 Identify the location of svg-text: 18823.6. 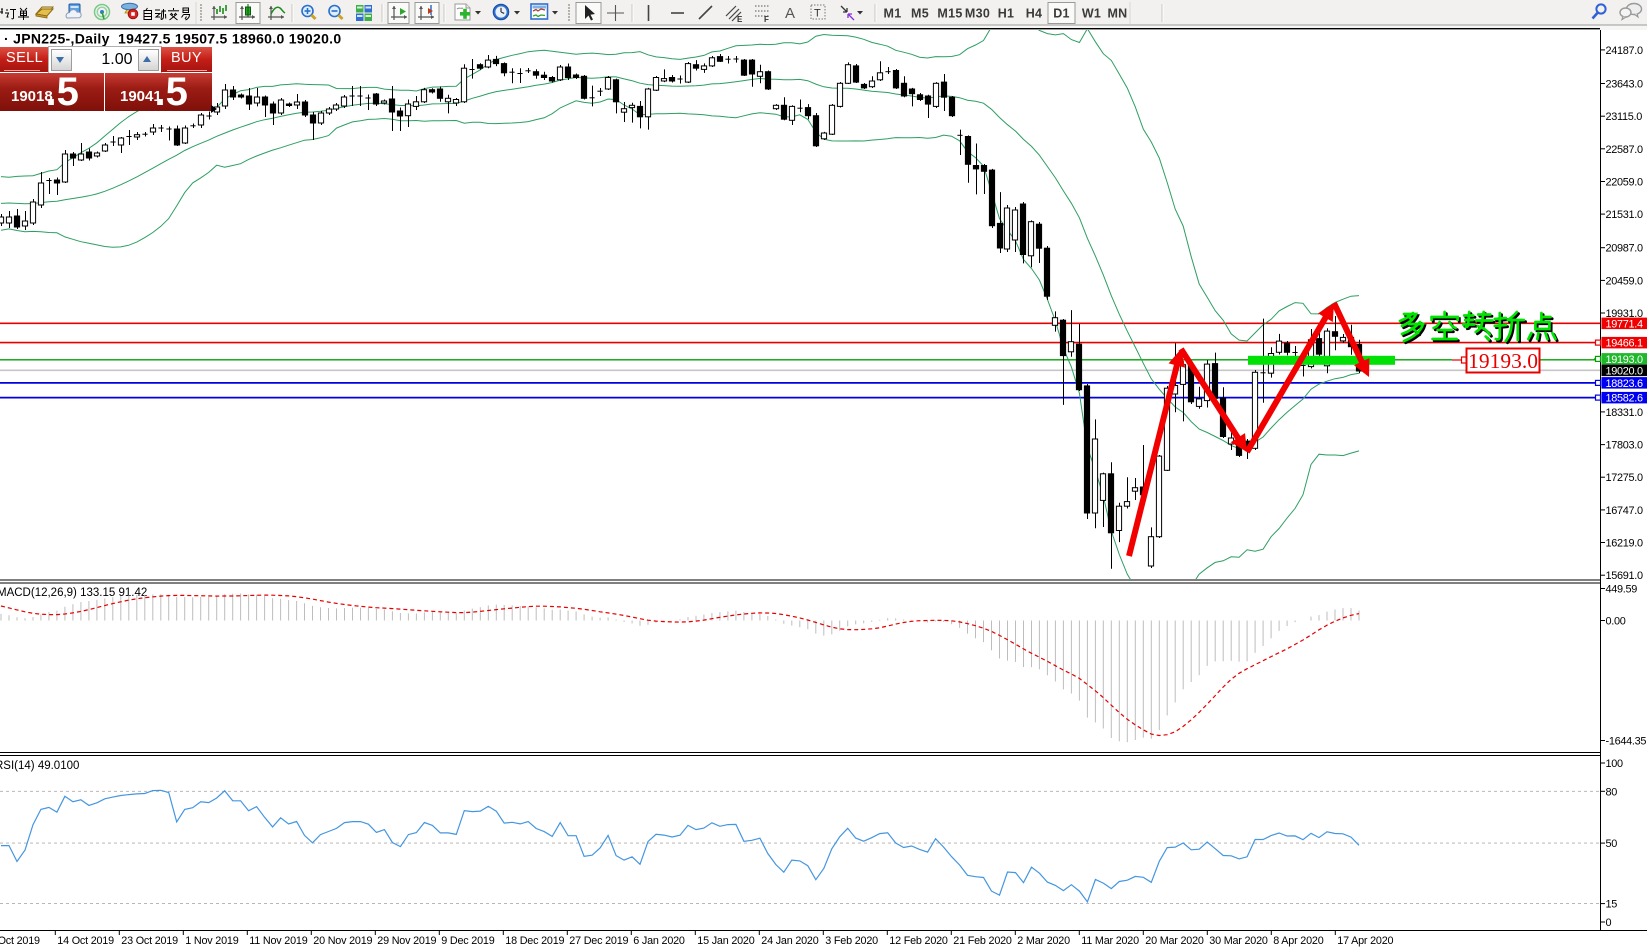
(1625, 384).